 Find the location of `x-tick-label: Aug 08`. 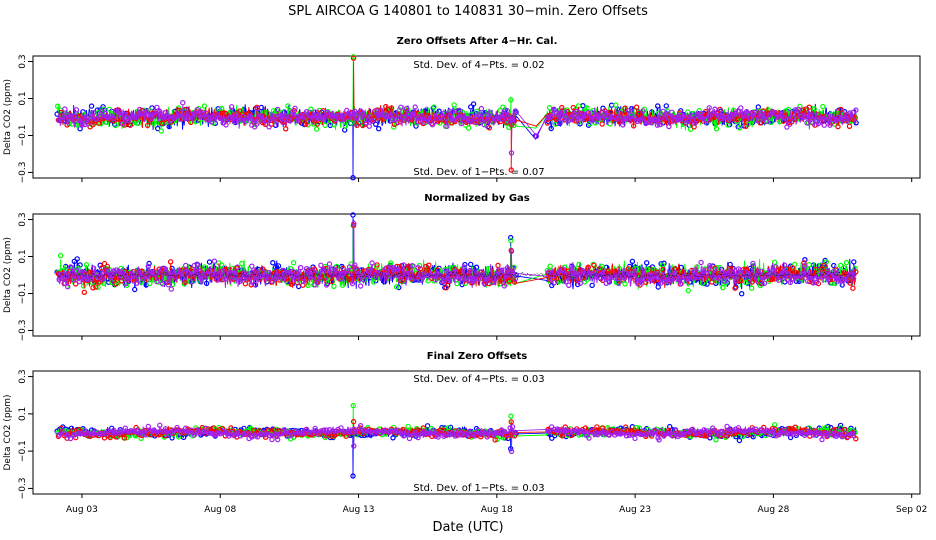

x-tick-label: Aug 08 is located at coordinates (220, 510).